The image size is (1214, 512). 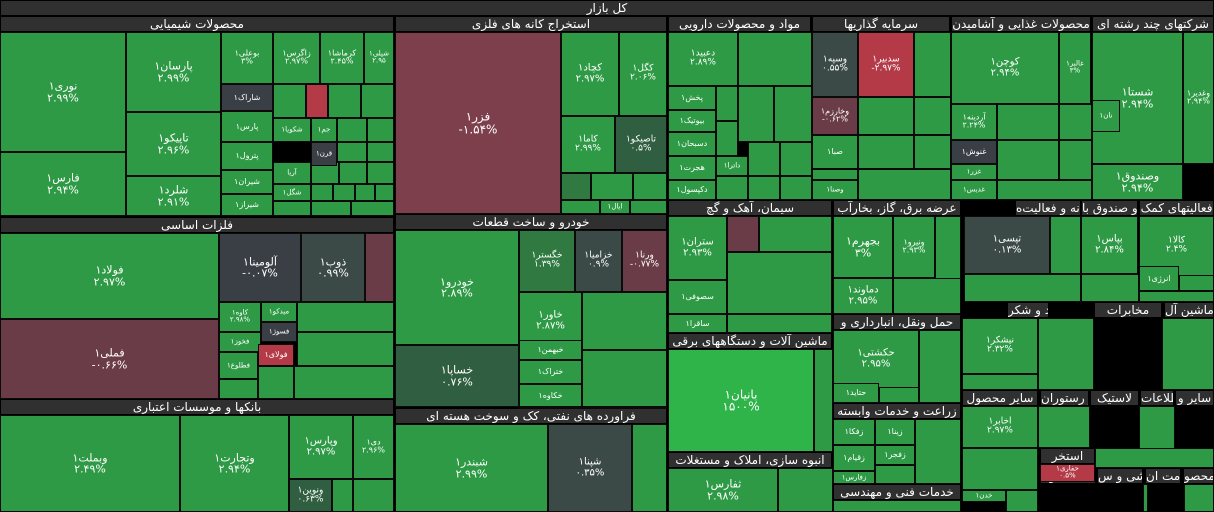 I want to click on sector-header: فعالیتهای کمک, so click(x=1176, y=208).